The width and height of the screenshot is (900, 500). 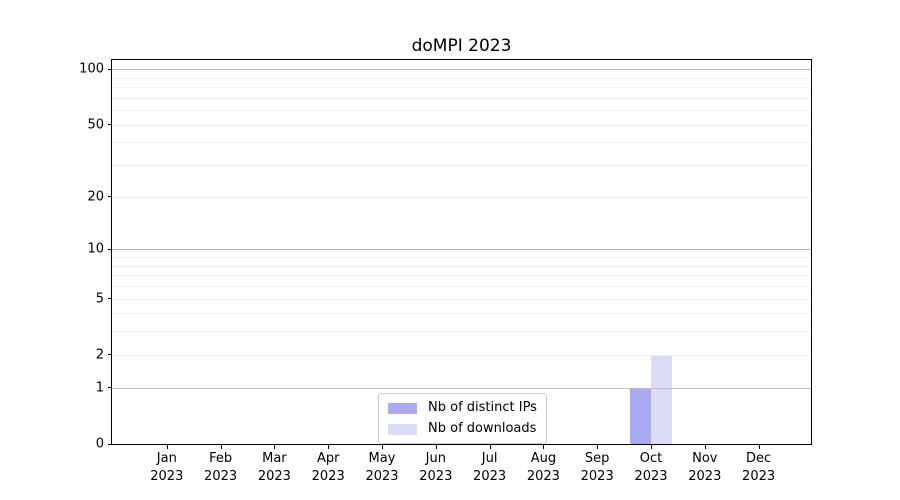 I want to click on legend-item-distinct-ips: Nb of distinct IPs, so click(x=462, y=408).